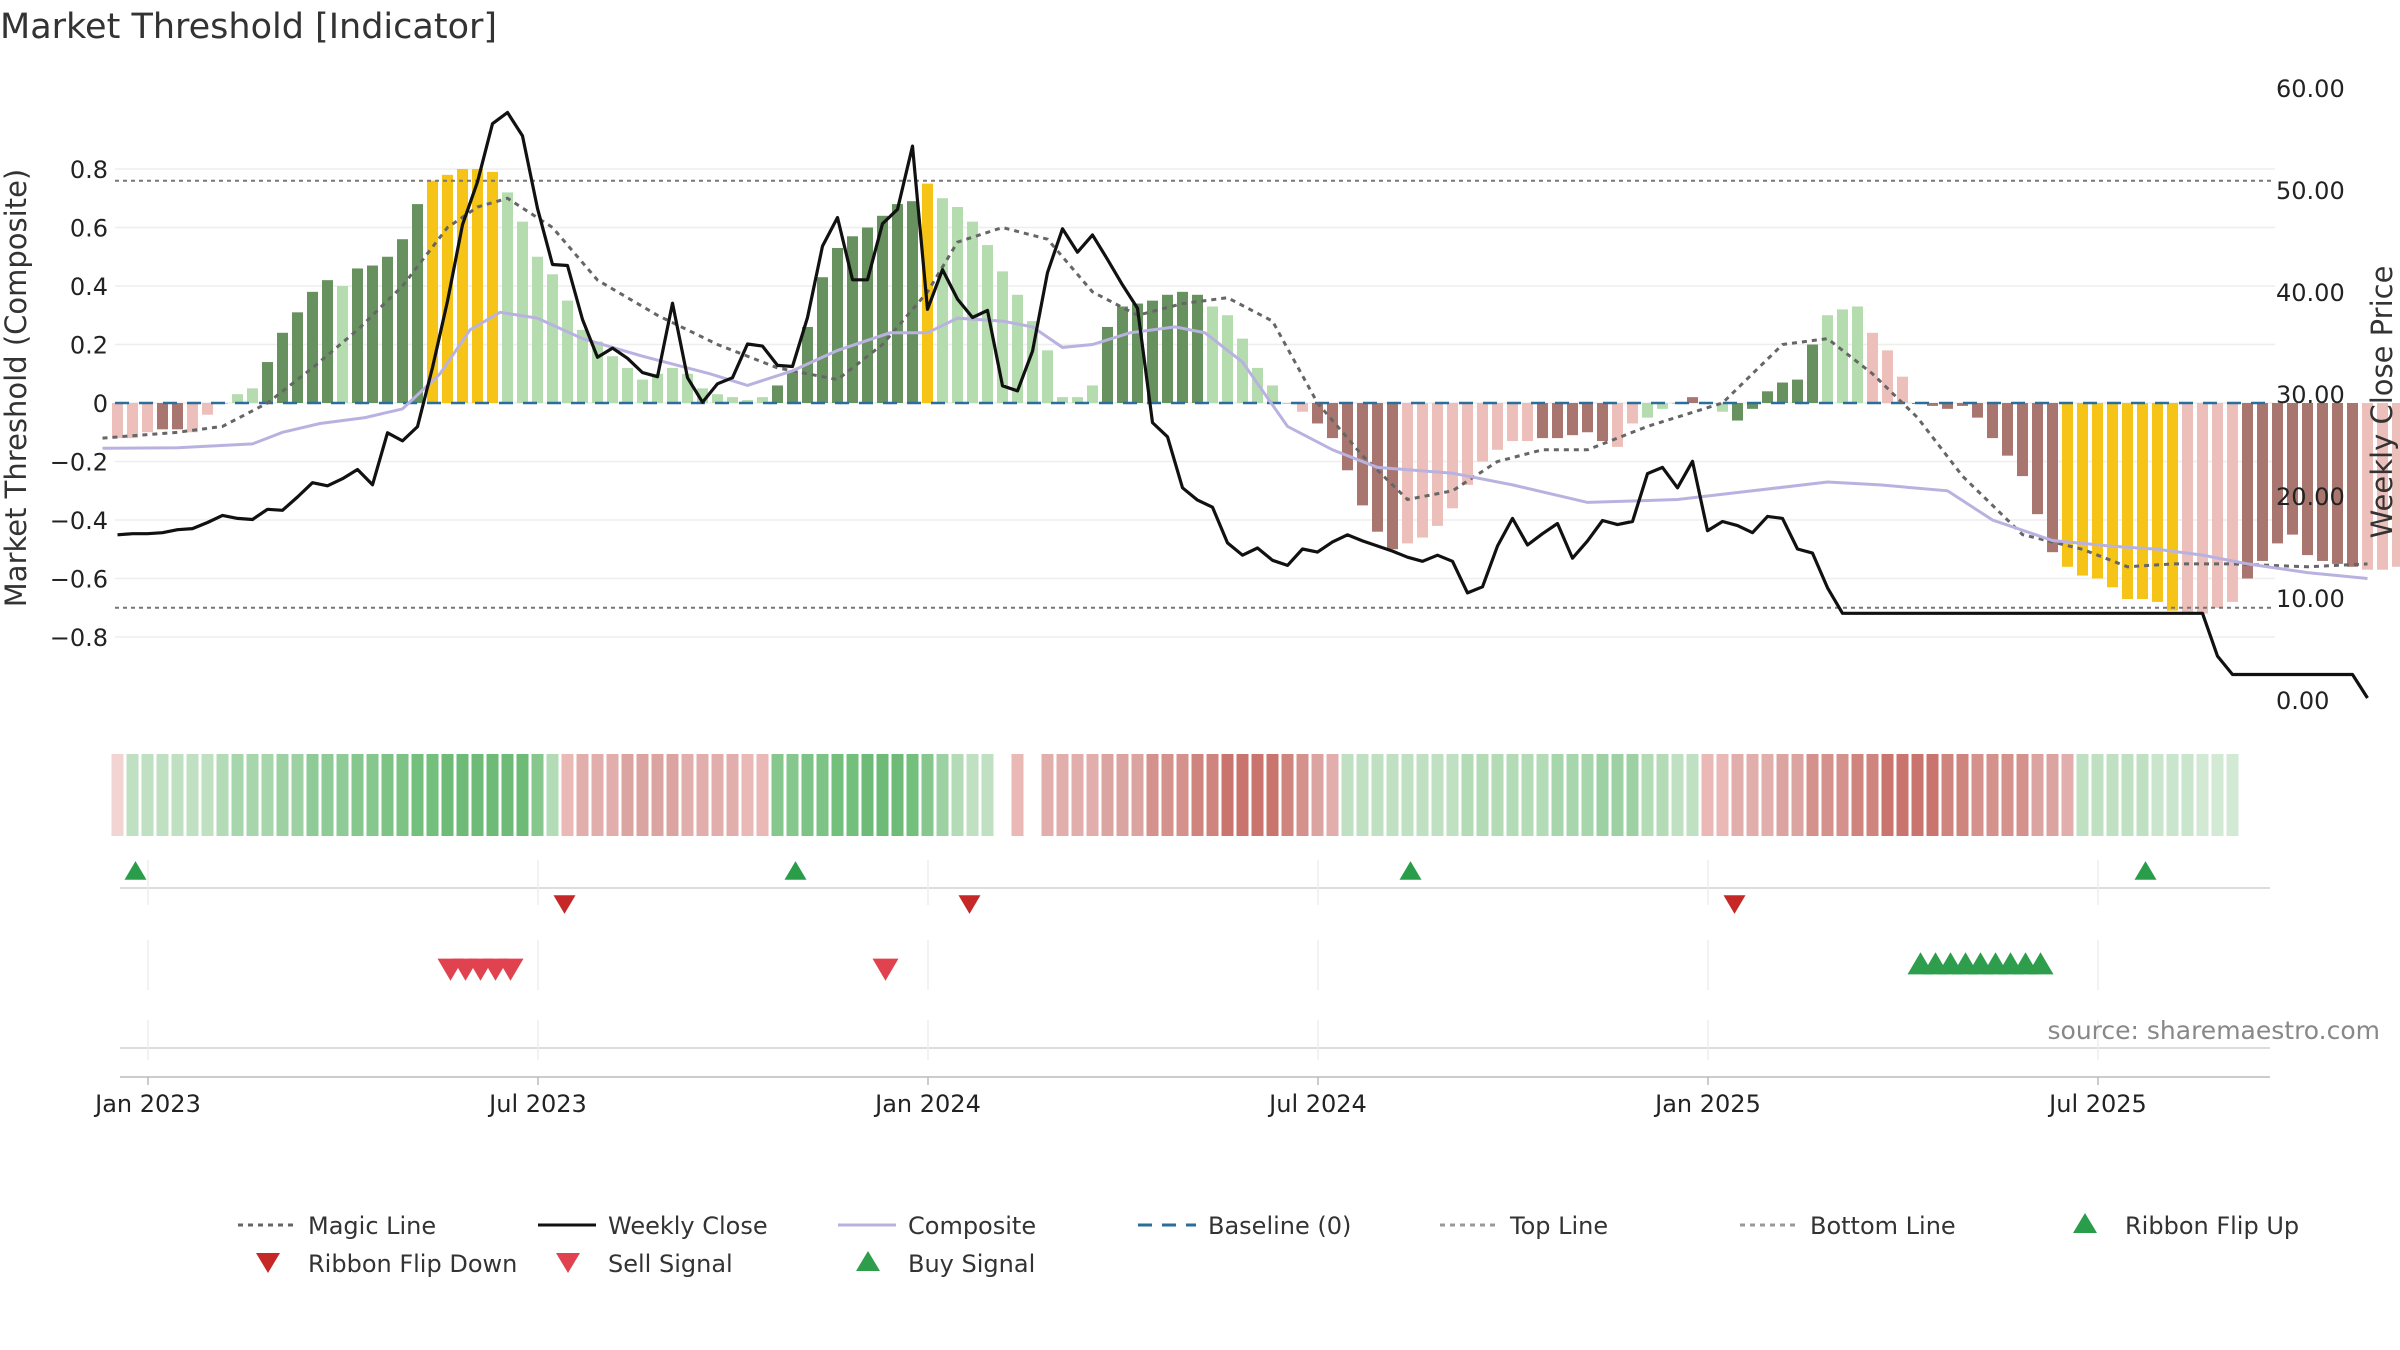 Image resolution: width=2400 pixels, height=1350 pixels. What do you see at coordinates (972, 1226) in the screenshot?
I see `legend-label: Composite` at bounding box center [972, 1226].